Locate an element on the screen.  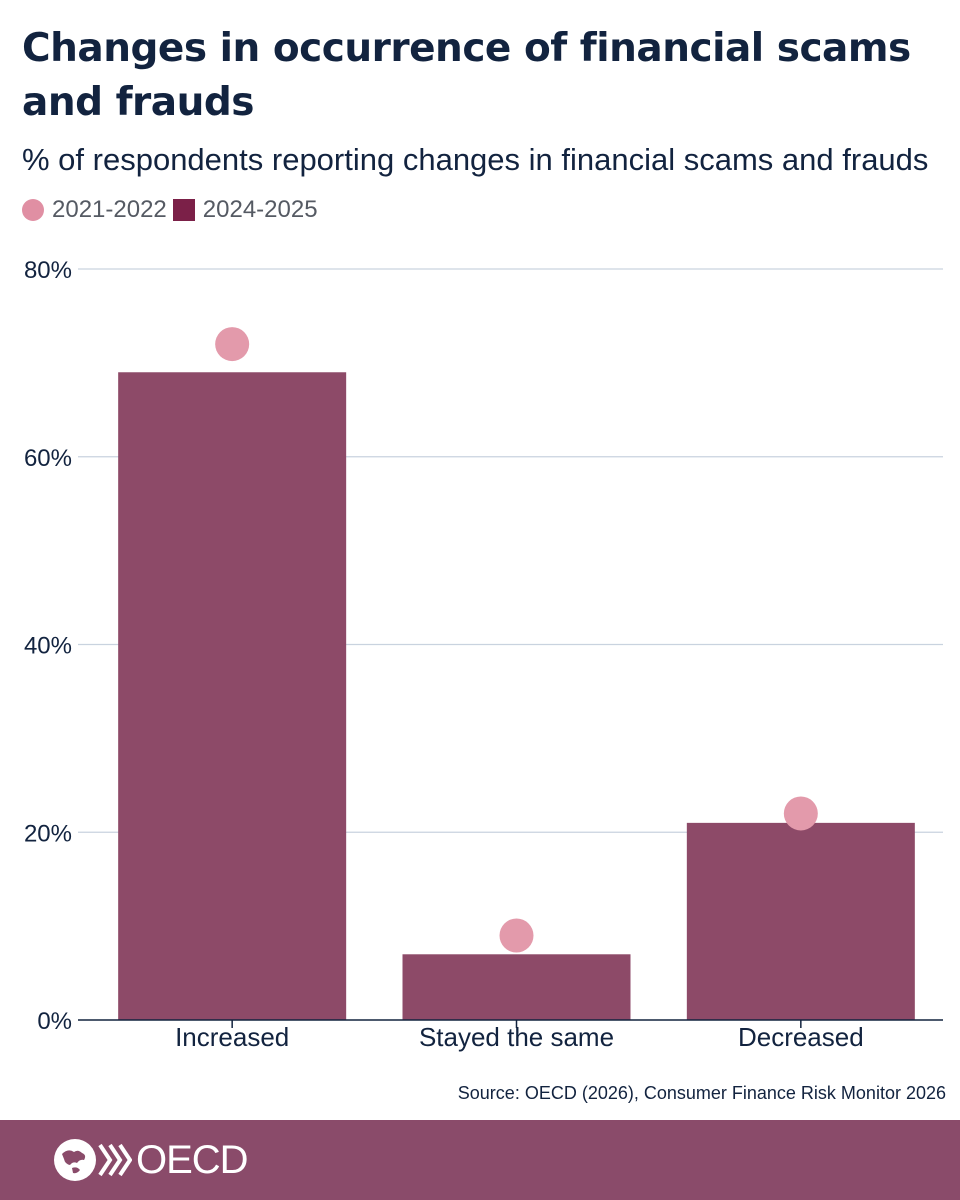
footer-bar: OECD is located at coordinates (480, 1160).